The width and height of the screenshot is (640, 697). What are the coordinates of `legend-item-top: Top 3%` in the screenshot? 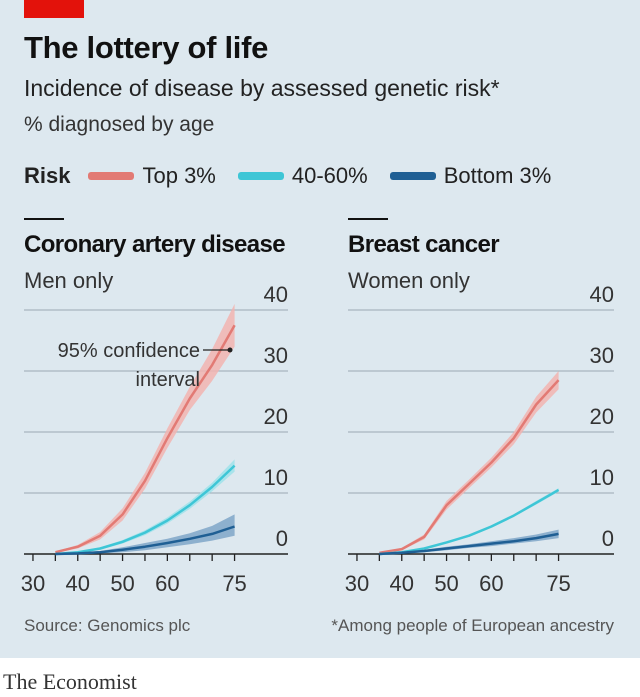 It's located at (152, 176).